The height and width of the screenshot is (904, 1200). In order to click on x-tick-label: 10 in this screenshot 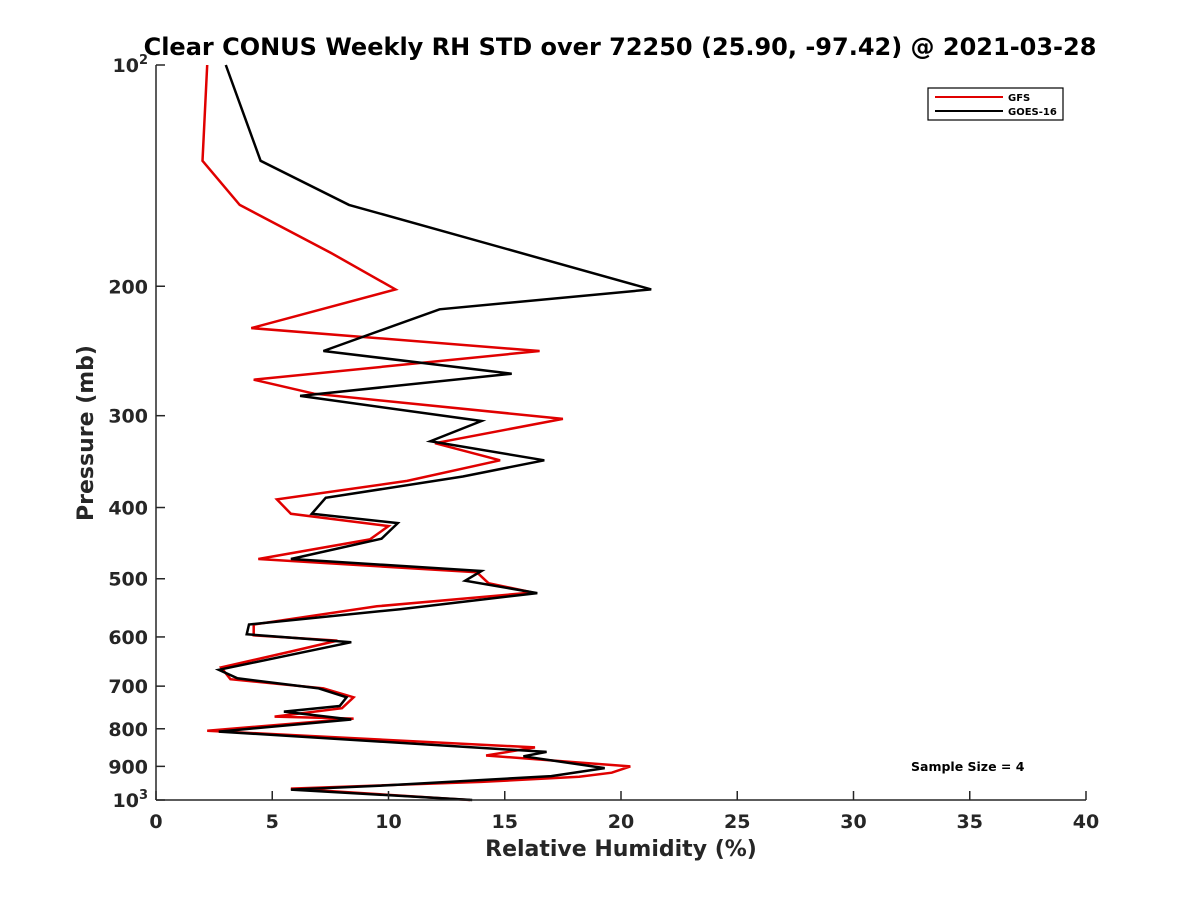, I will do `click(388, 822)`.